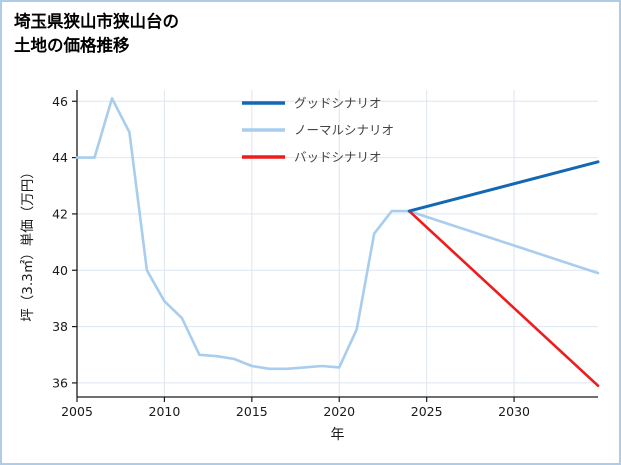 Image resolution: width=621 pixels, height=465 pixels. What do you see at coordinates (165, 411) in the screenshot?
I see `x-tick-label: 2010` at bounding box center [165, 411].